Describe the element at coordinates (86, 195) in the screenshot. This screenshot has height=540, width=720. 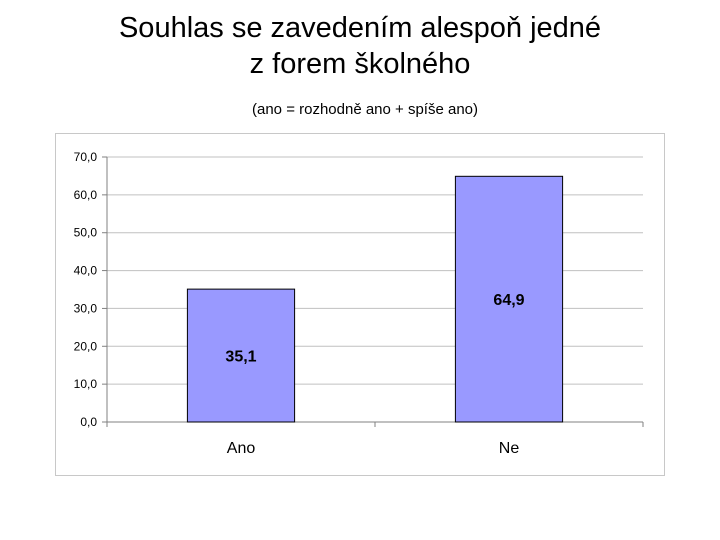
I see `y-tick-label: 60,0` at that location.